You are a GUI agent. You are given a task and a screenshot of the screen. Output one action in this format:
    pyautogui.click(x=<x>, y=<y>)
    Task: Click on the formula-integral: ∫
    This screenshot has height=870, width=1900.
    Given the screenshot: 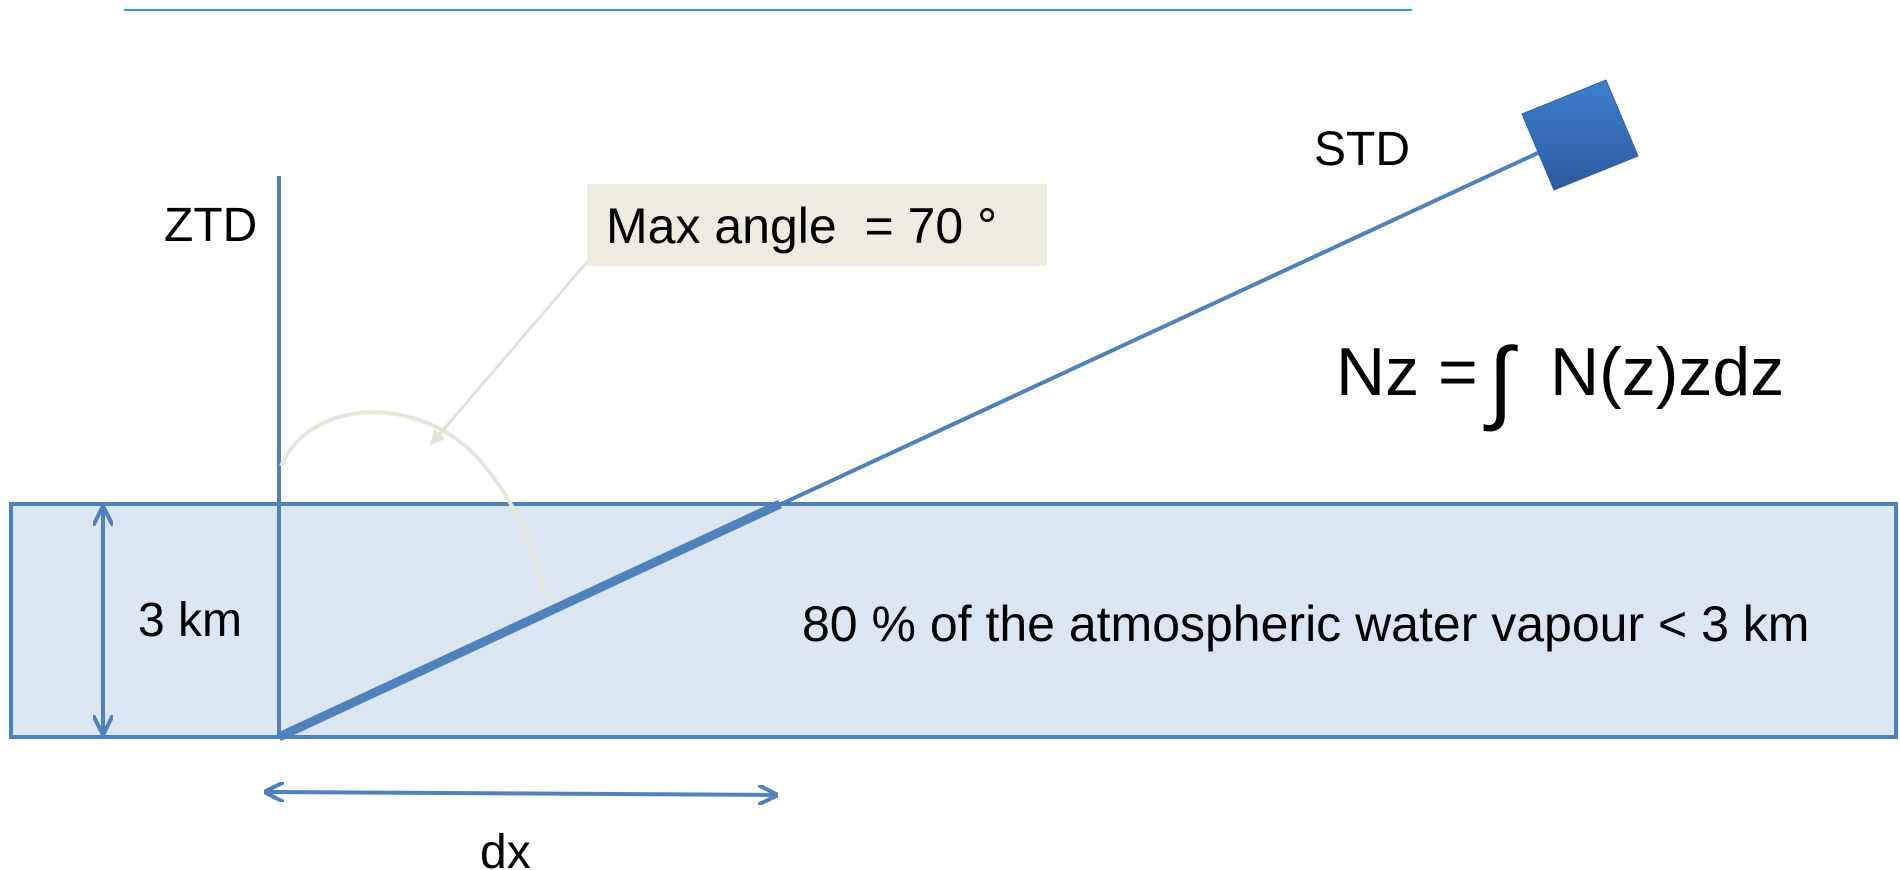 What is the action you would take?
    pyautogui.click(x=1500, y=381)
    